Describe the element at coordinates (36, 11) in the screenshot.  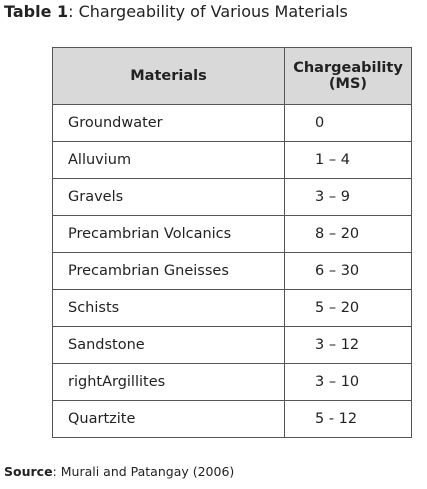
I see `caption-label: Table 1` at that location.